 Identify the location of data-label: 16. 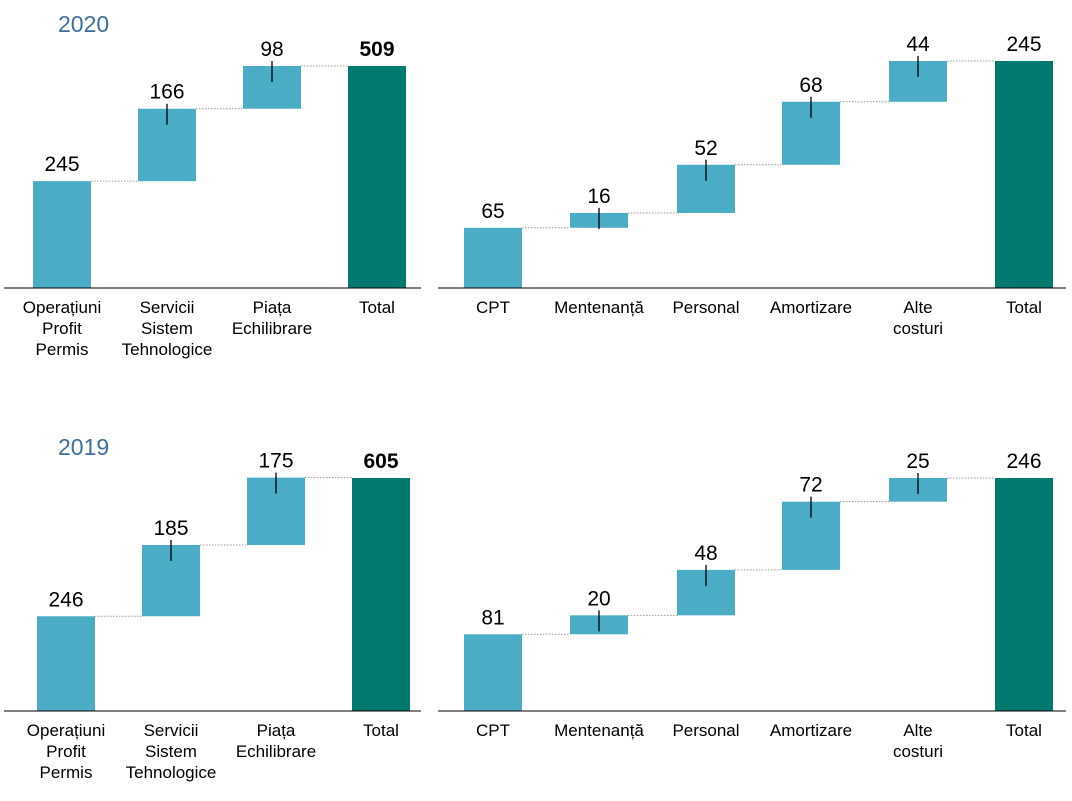
(598, 196).